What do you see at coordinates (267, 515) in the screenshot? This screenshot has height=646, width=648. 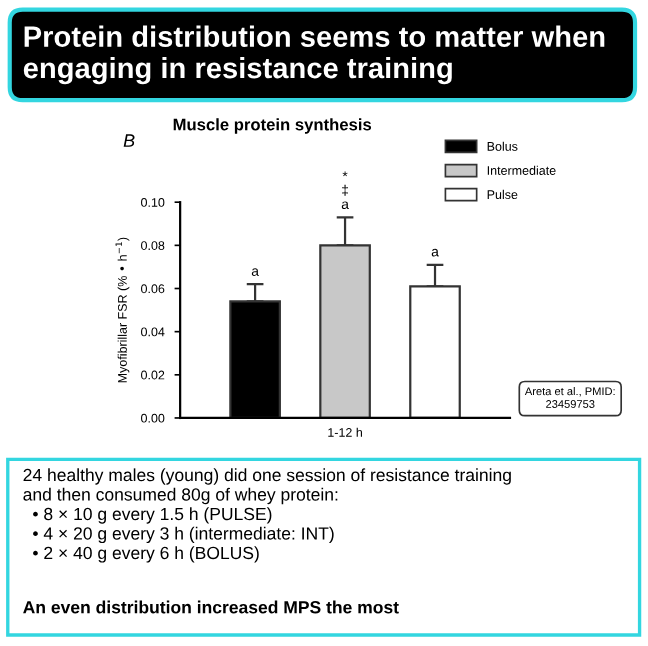 I see `text: 24 healthy males (young) did one session of resistance training and then consumed 80g of whey protein: • 8 × 10 g every 1.5 h (PULSE) • 4 × 20 g every 3 h (intermediate: INT) • 2 × 40 g every 6 h (BOLUS)` at bounding box center [267, 515].